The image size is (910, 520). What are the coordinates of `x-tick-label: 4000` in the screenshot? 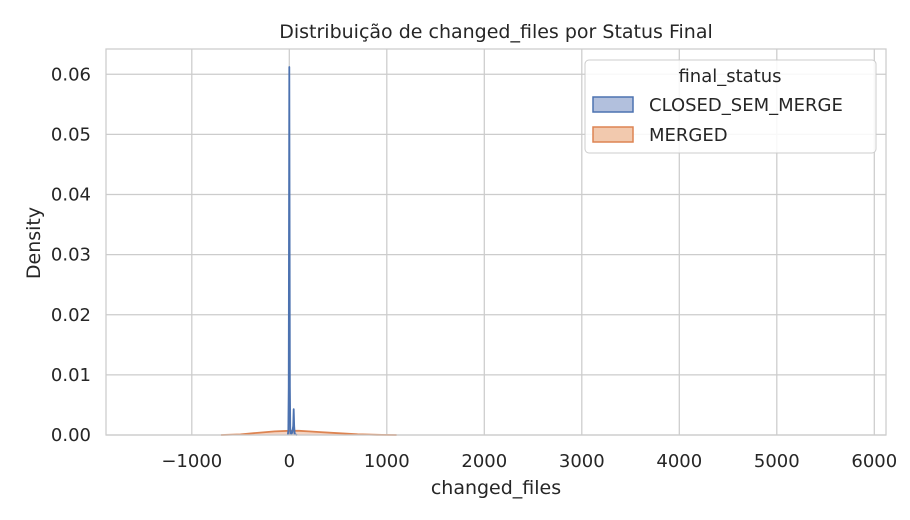 It's located at (679, 461).